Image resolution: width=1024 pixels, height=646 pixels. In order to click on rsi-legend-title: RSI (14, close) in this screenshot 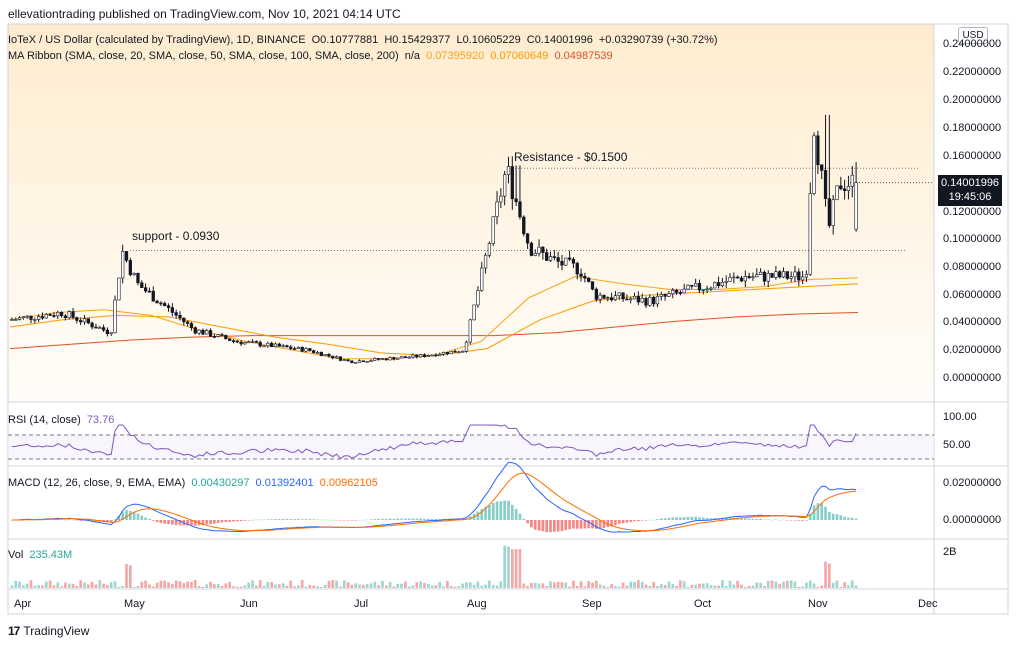, I will do `click(44, 420)`.